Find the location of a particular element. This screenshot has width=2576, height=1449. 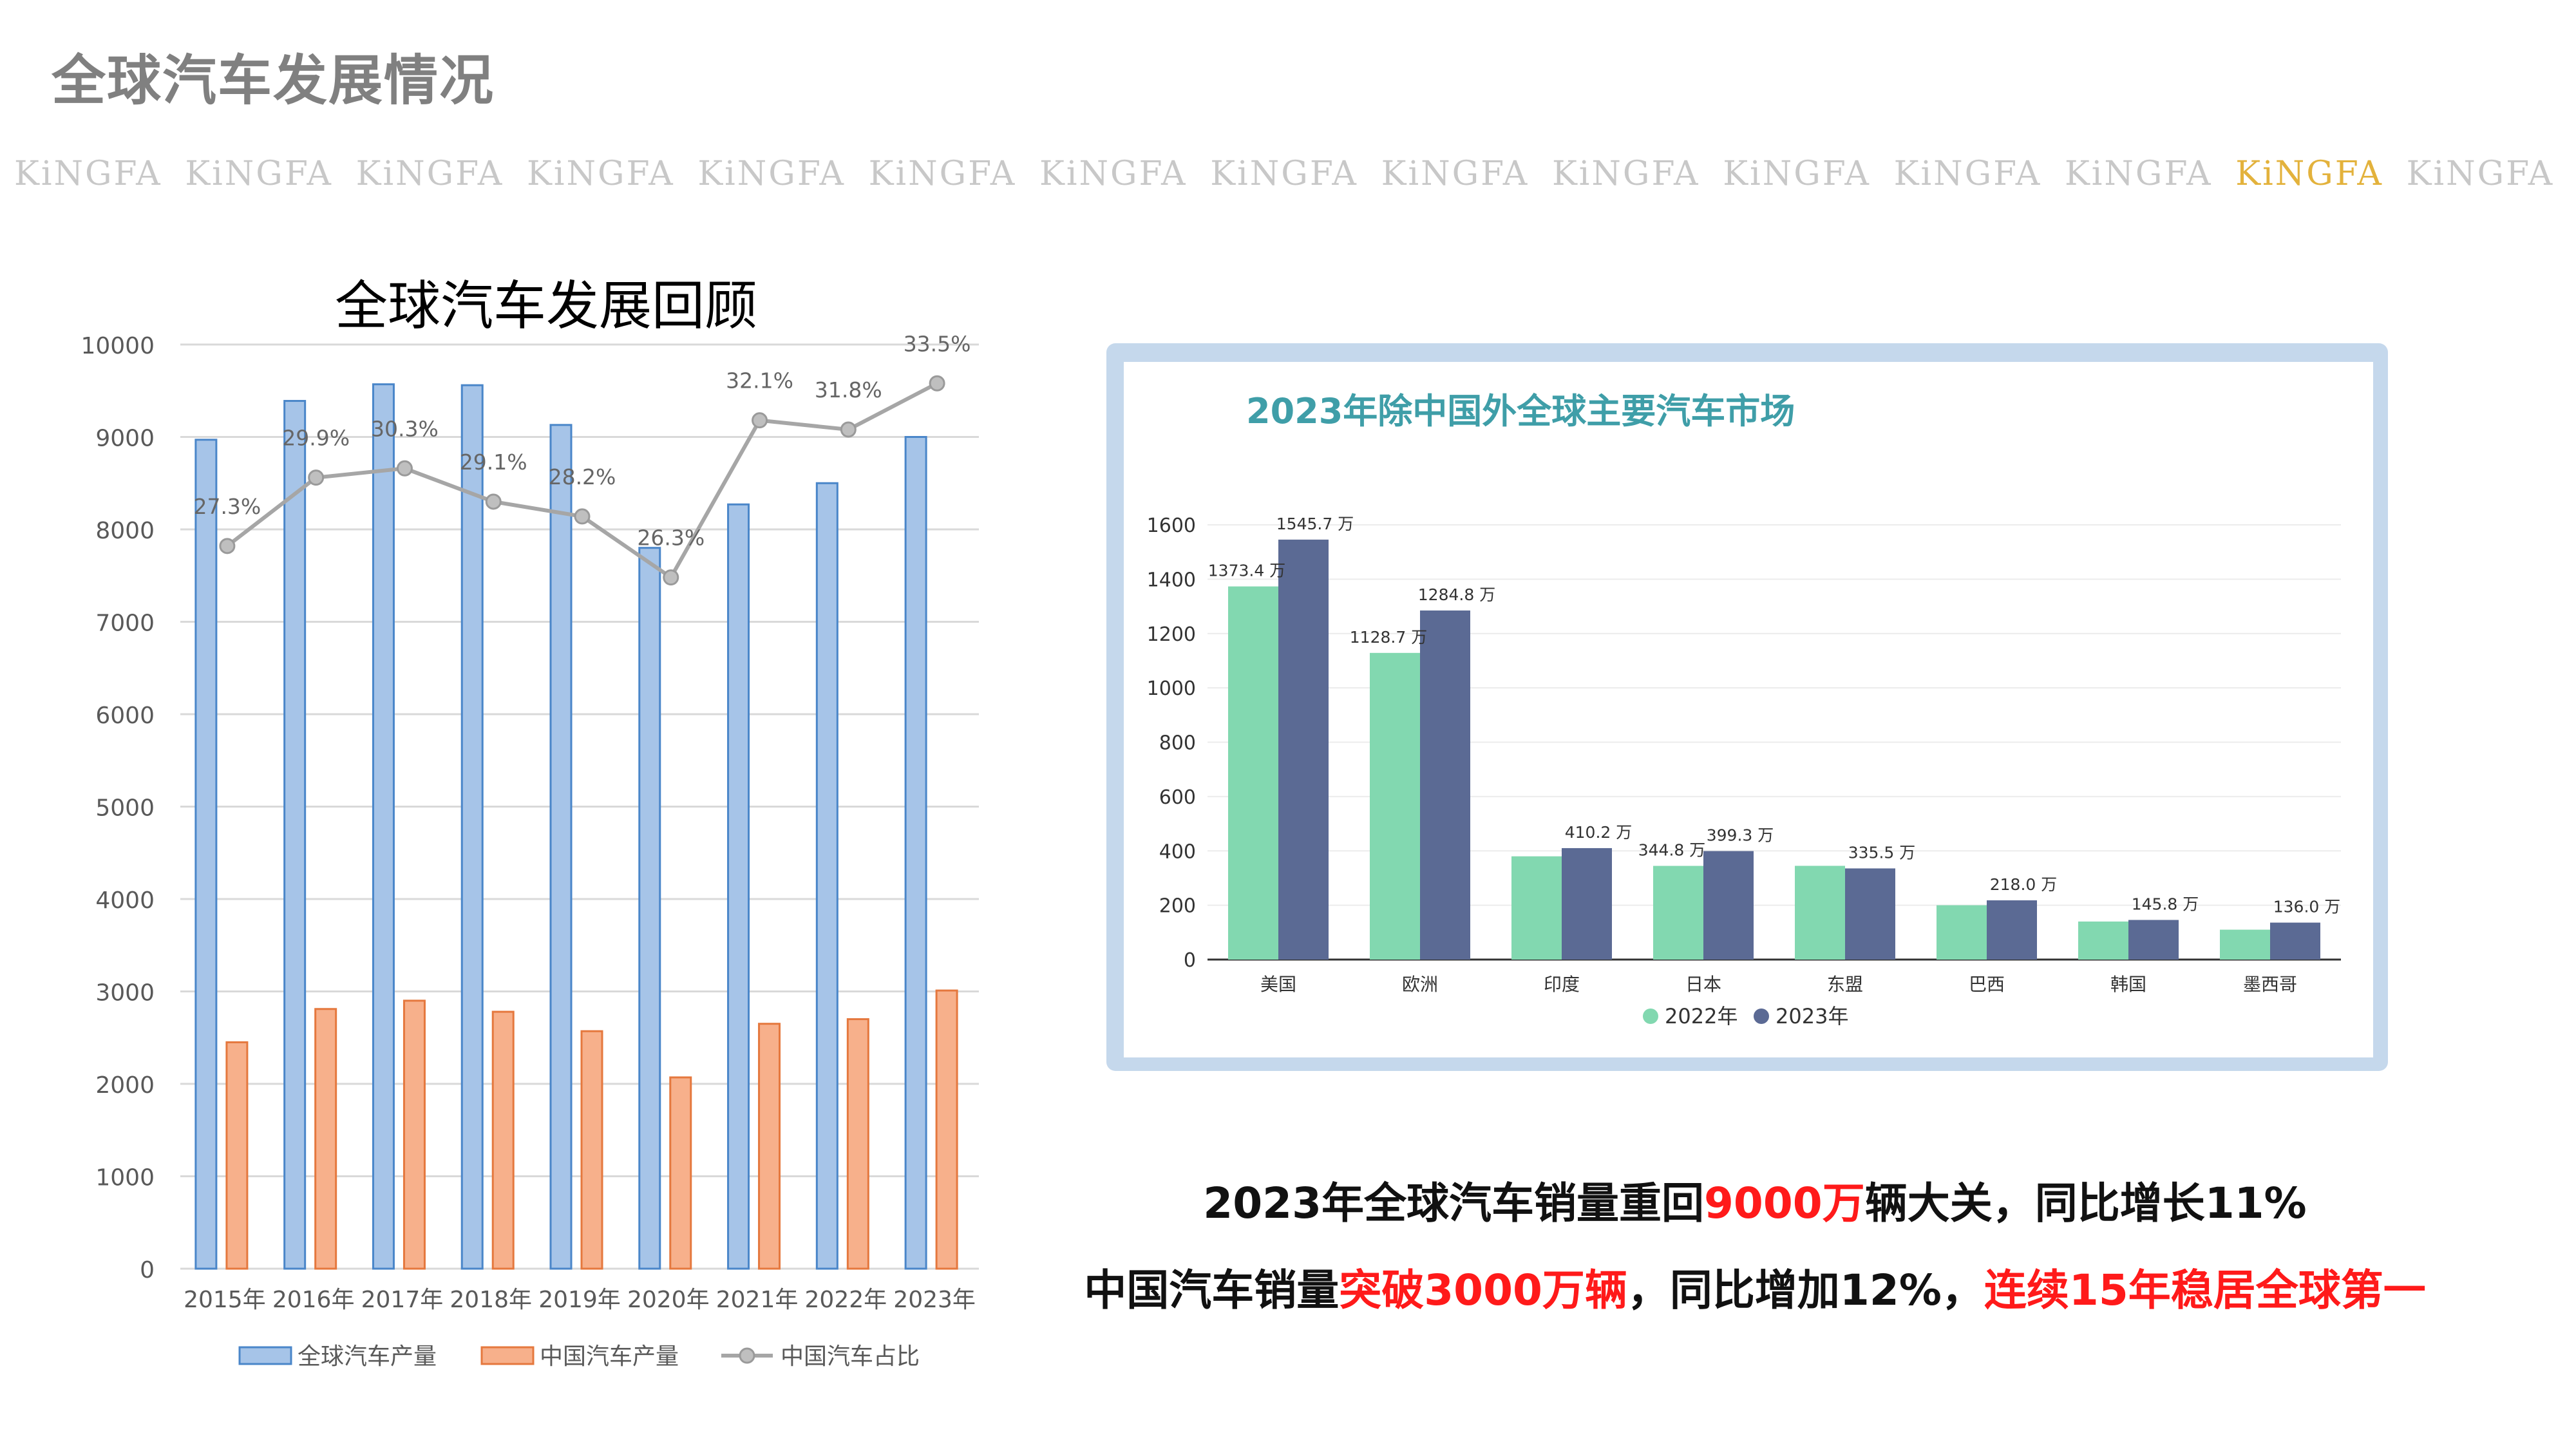

y-tick-label: 9000 is located at coordinates (125, 439).